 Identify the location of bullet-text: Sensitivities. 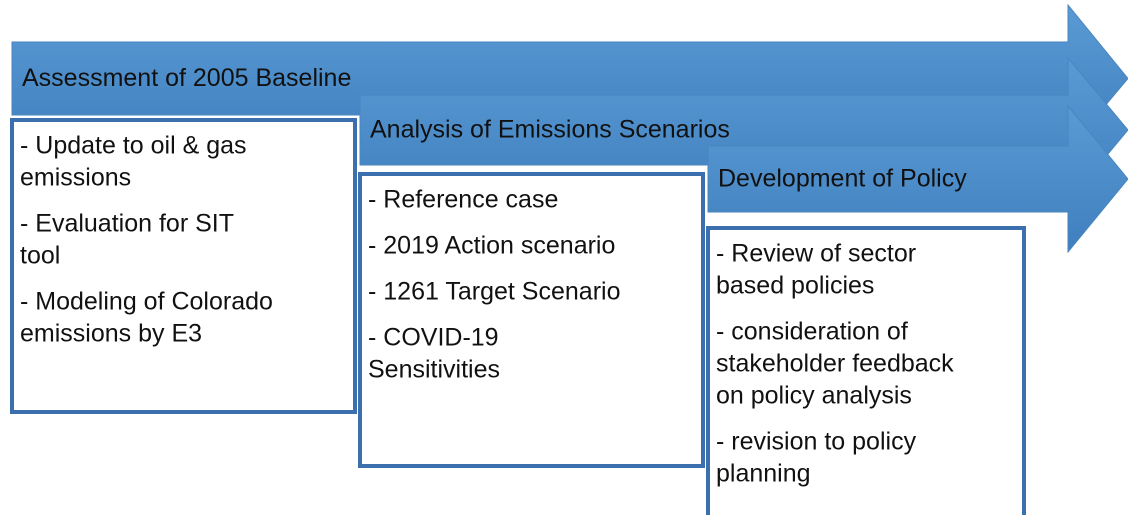
(434, 370).